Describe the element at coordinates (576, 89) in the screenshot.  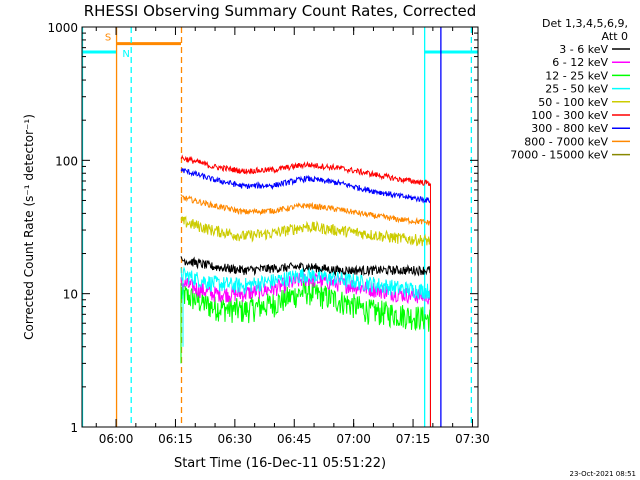
I see `legend-entry-label: 25 - 50 keV` at that location.